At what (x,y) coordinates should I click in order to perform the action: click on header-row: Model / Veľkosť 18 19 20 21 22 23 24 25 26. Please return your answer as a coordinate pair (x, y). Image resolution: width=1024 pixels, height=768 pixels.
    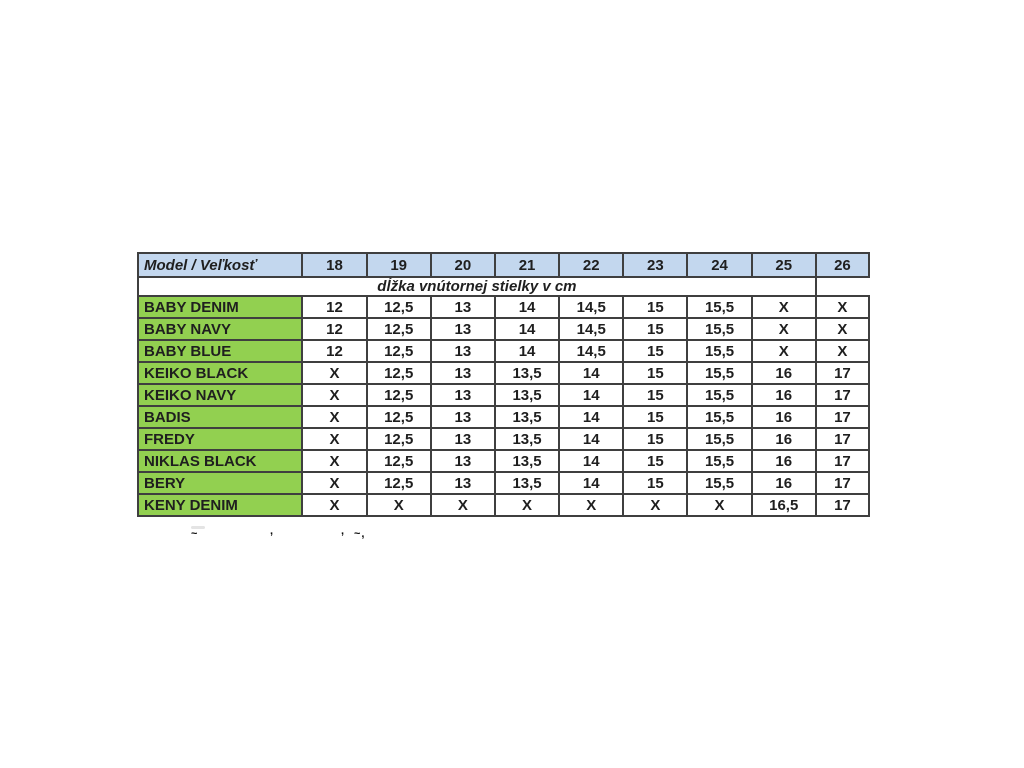
    Looking at the image, I should click on (503, 265).